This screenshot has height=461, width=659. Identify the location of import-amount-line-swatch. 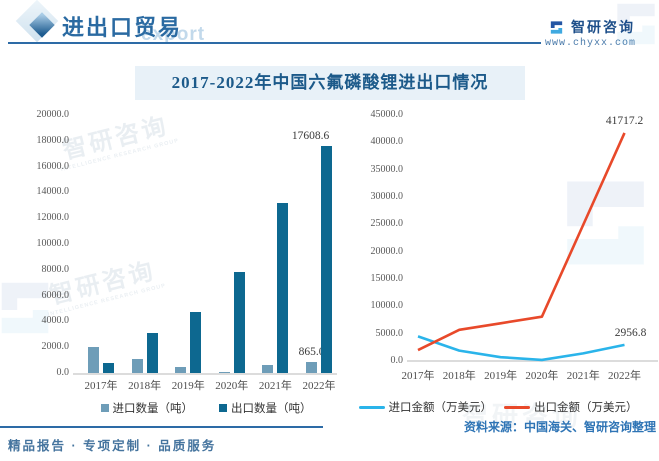
(371, 407).